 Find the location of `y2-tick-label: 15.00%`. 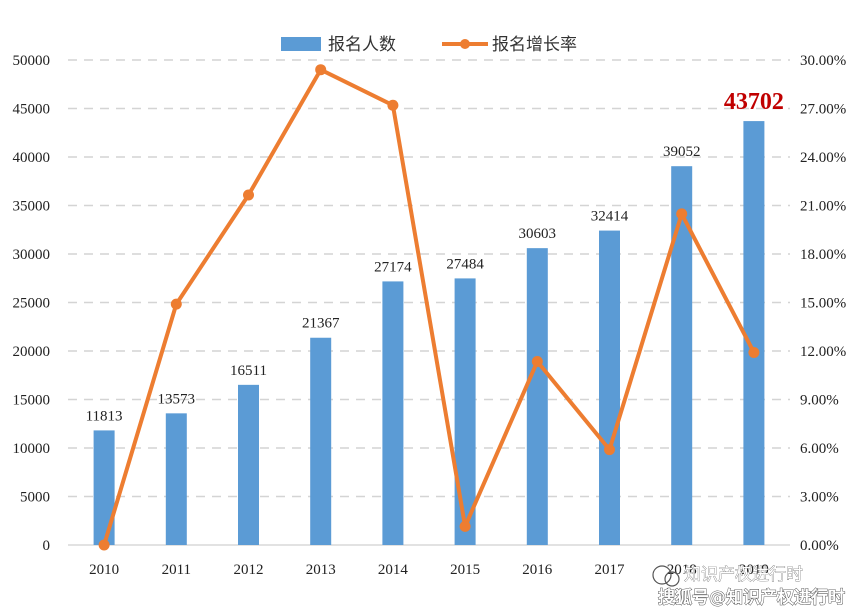

y2-tick-label: 15.00% is located at coordinates (823, 304).